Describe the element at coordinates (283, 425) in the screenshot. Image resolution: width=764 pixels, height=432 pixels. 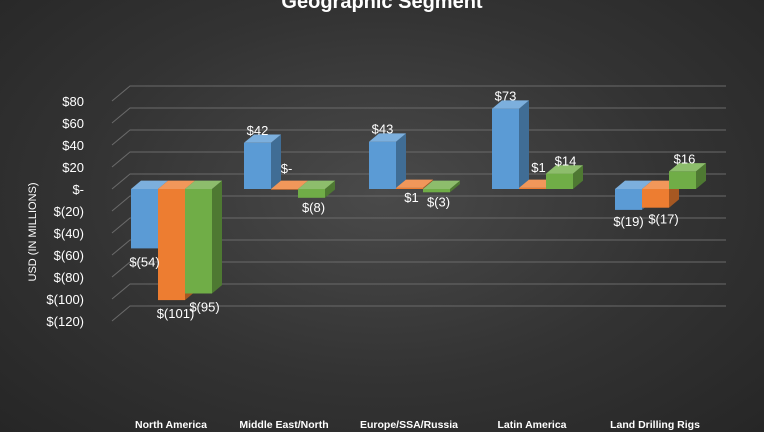
I see `x-tick-label: Middle East/North` at that location.